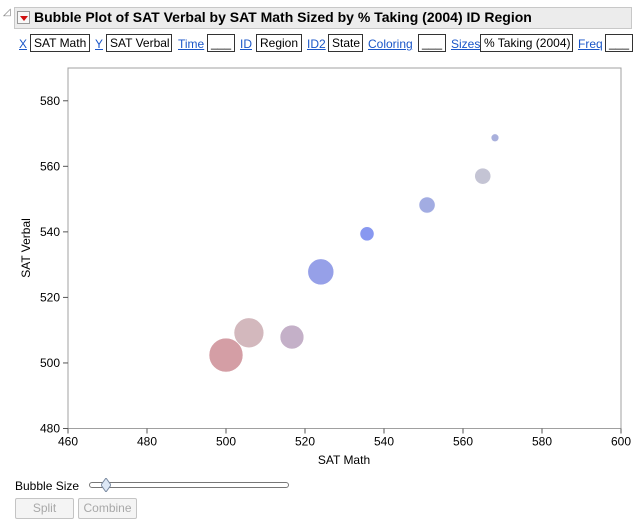  Describe the element at coordinates (542, 442) in the screenshot. I see `x-tick-label: 580` at that location.